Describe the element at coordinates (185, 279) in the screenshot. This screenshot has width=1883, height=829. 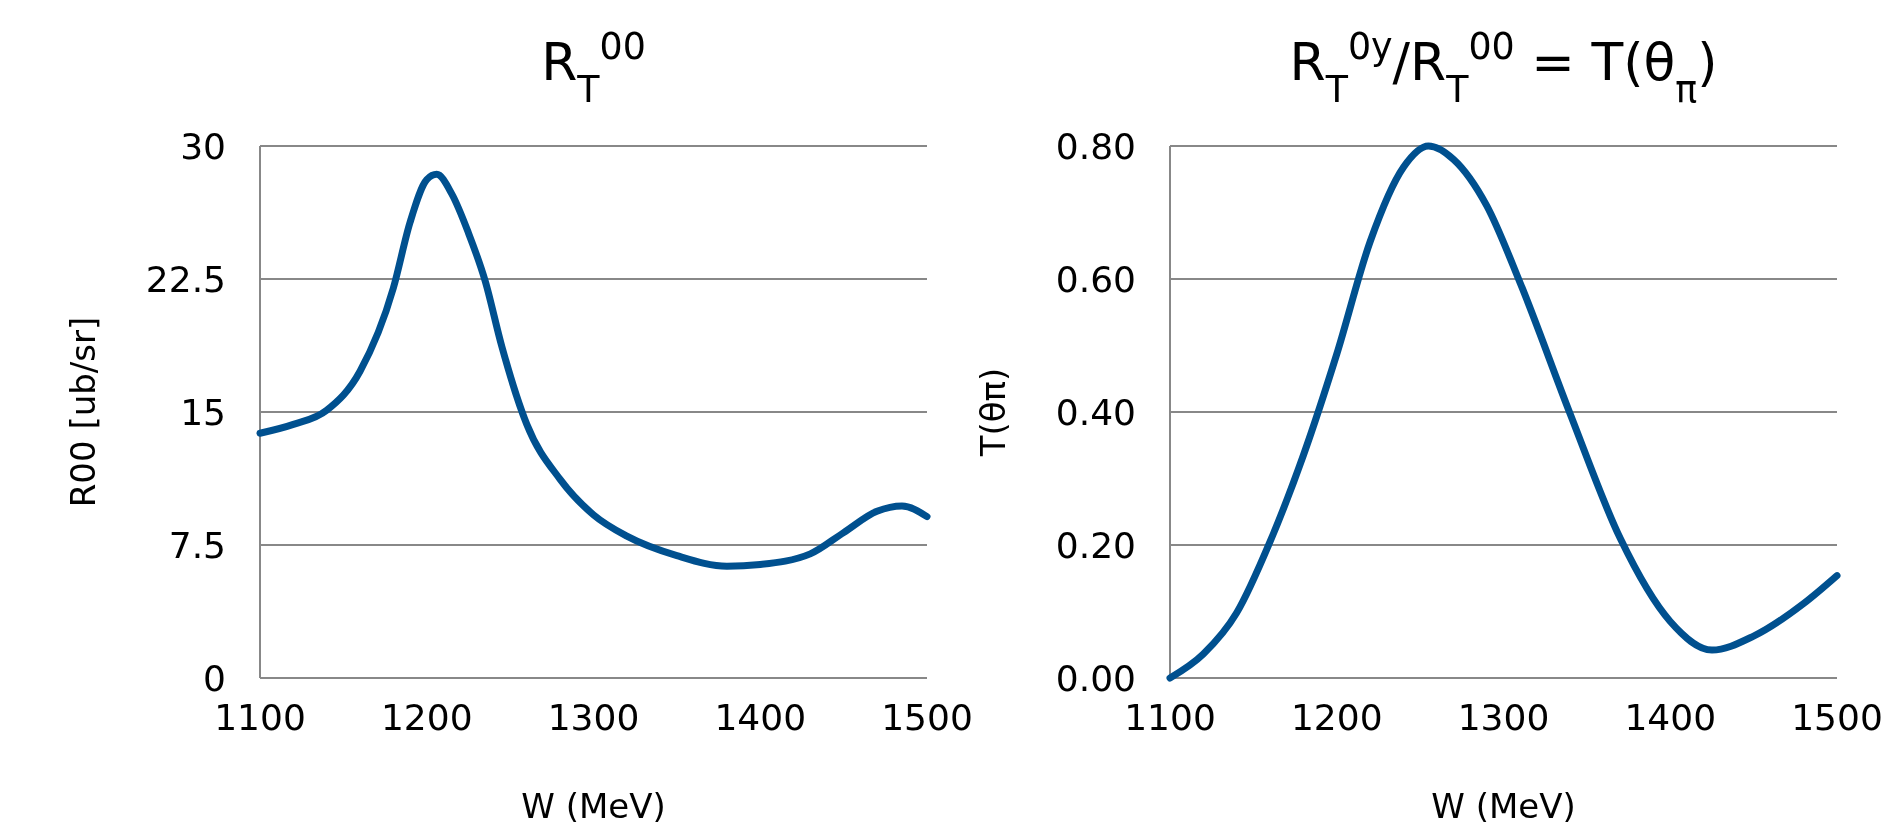
I see `y-tick-label: 22.5` at that location.